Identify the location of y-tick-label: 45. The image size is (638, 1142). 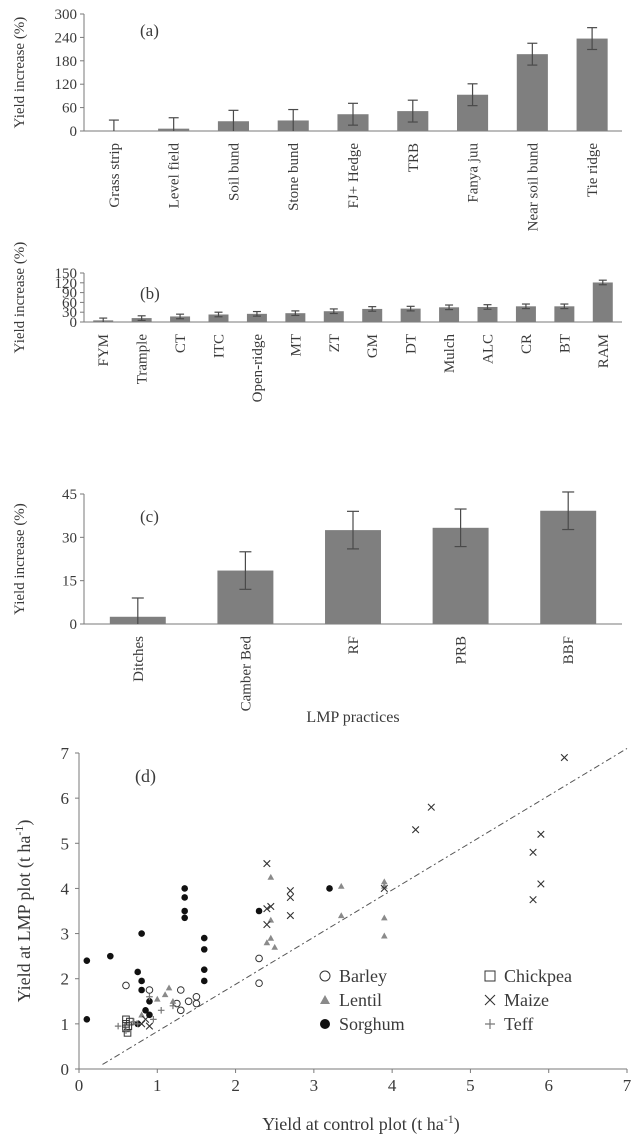
(69, 495).